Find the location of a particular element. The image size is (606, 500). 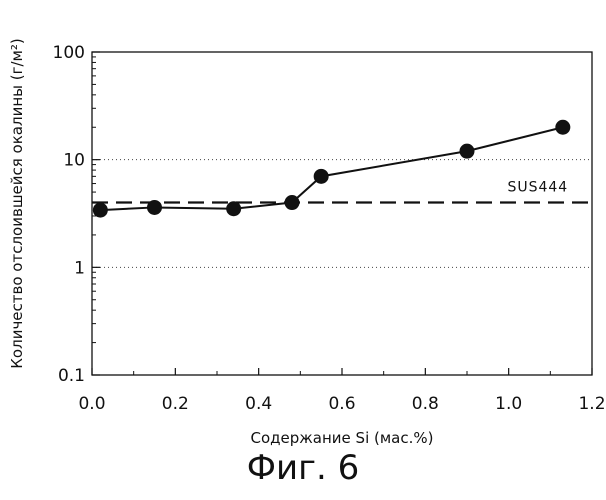

x-tick-label: 0.8 is located at coordinates (425, 404).